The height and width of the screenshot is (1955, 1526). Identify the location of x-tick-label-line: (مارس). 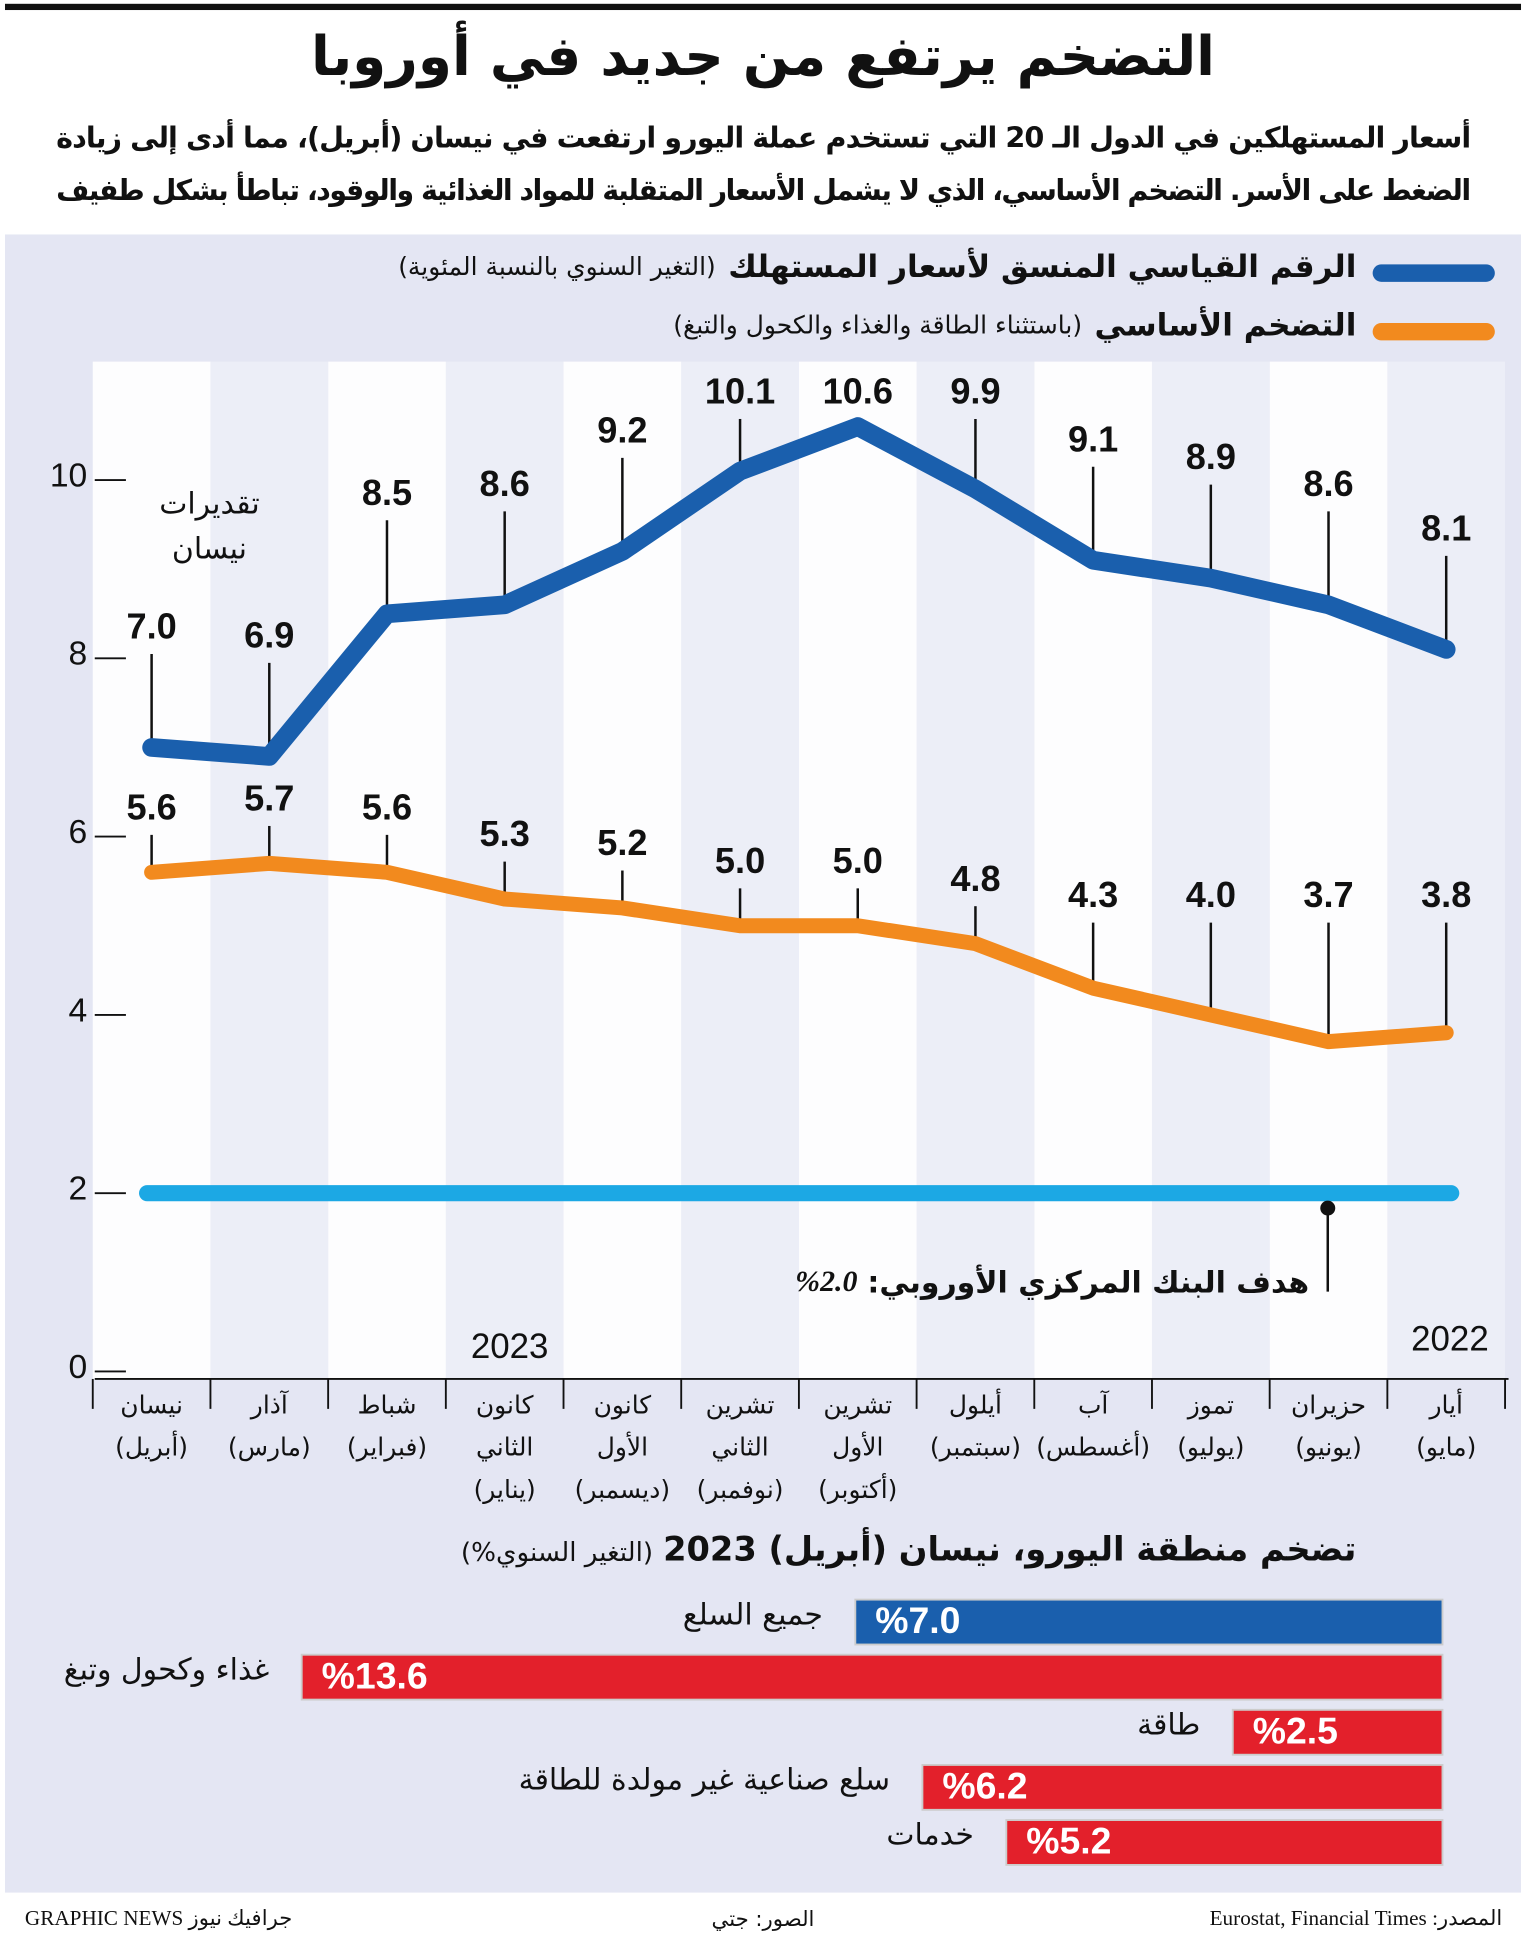
(269, 1447).